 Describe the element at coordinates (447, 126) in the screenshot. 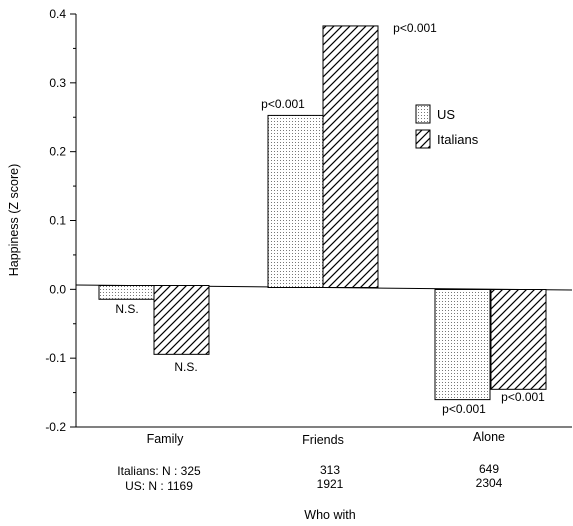

I see `legend: US Italians` at that location.